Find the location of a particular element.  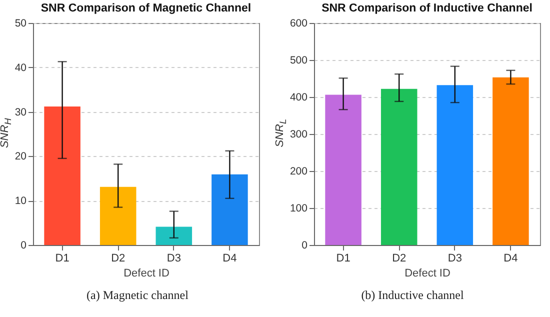

text: (b) Inductive channel is located at coordinates (412, 295).